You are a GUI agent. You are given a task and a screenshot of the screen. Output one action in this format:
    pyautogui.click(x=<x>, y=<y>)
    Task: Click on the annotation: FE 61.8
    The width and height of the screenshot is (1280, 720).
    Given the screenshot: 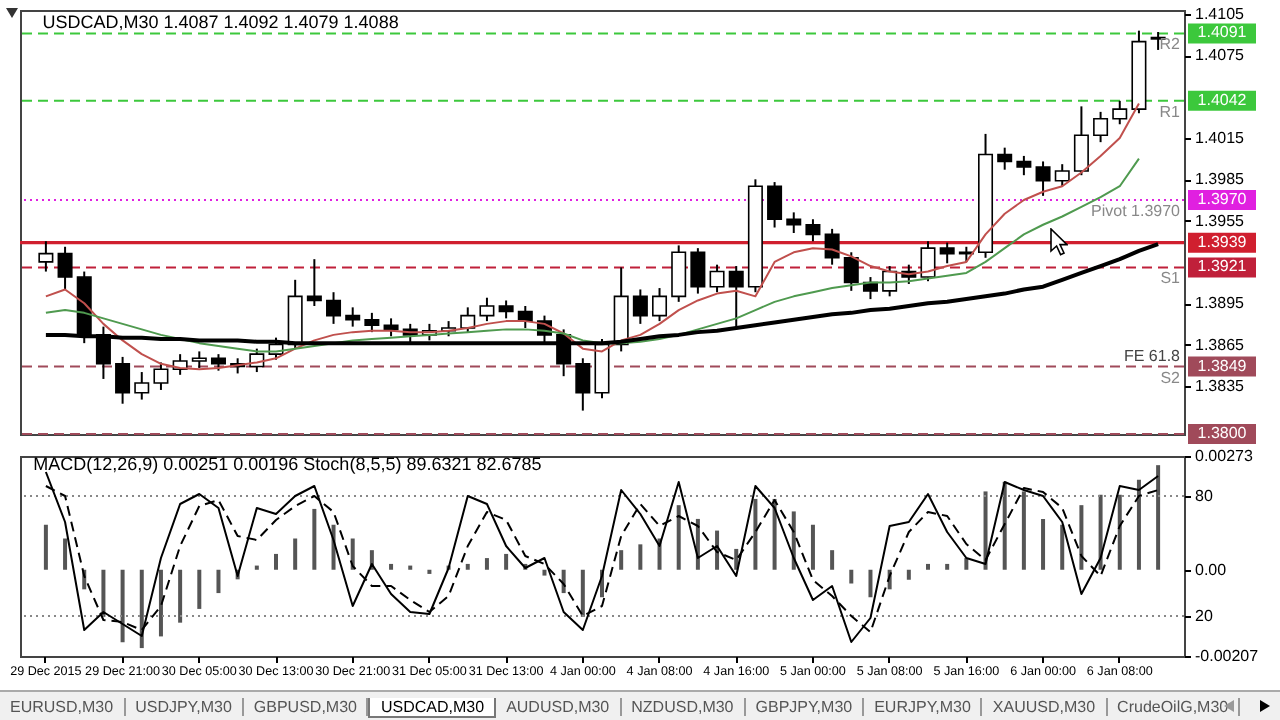 What is the action you would take?
    pyautogui.click(x=1152, y=355)
    